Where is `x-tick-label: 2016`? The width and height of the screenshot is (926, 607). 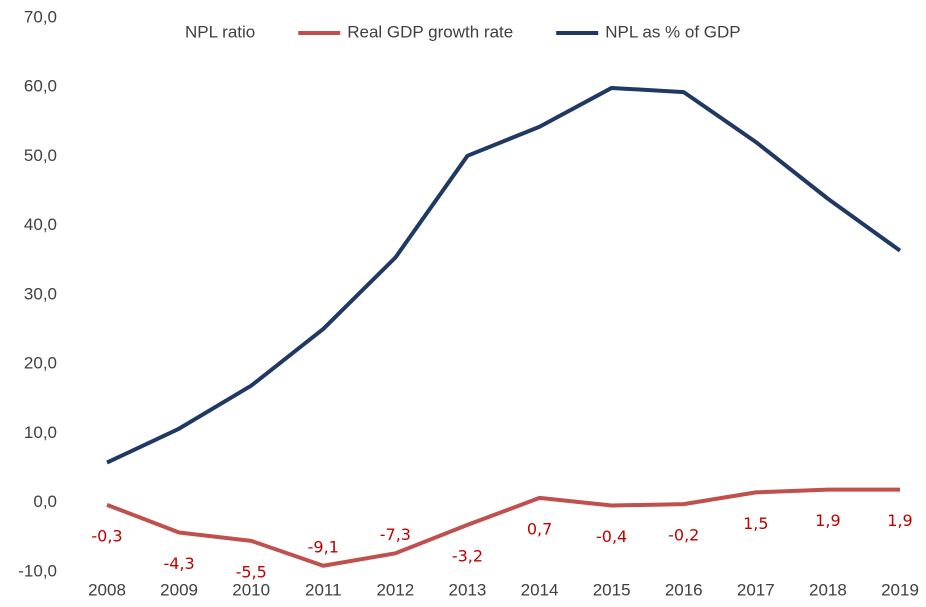 x-tick-label: 2016 is located at coordinates (684, 589).